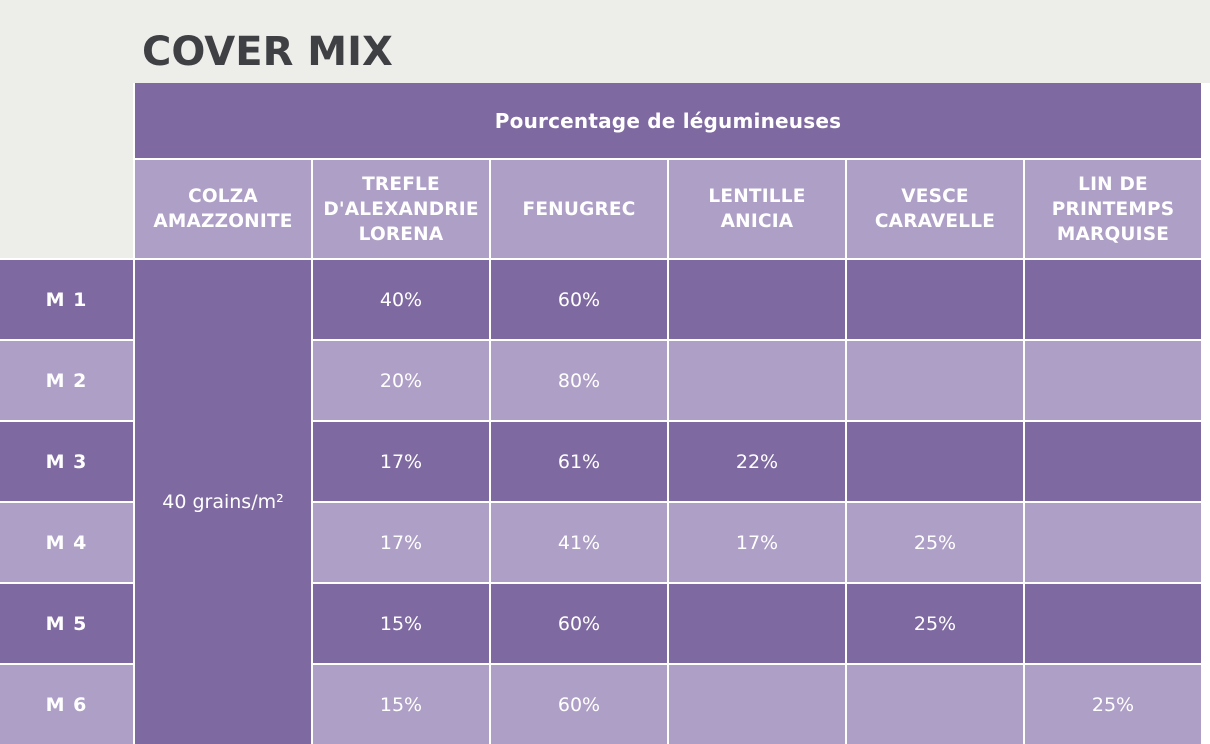  Describe the element at coordinates (1113, 209) in the screenshot. I see `column-header-lin: LIN DE PRINTEMPS MARQUISE` at that location.